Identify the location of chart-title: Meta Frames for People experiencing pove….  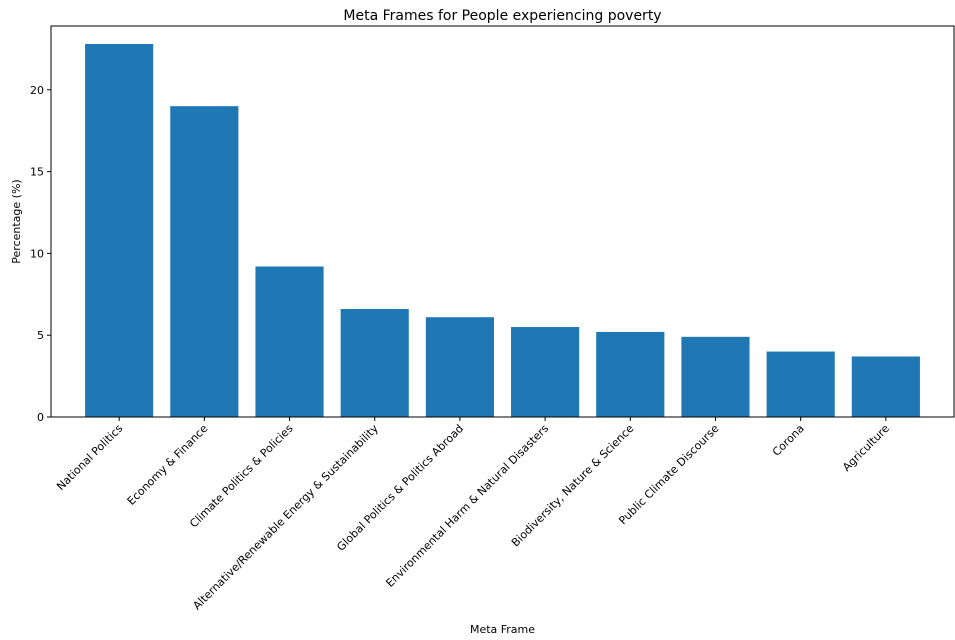
(502, 16).